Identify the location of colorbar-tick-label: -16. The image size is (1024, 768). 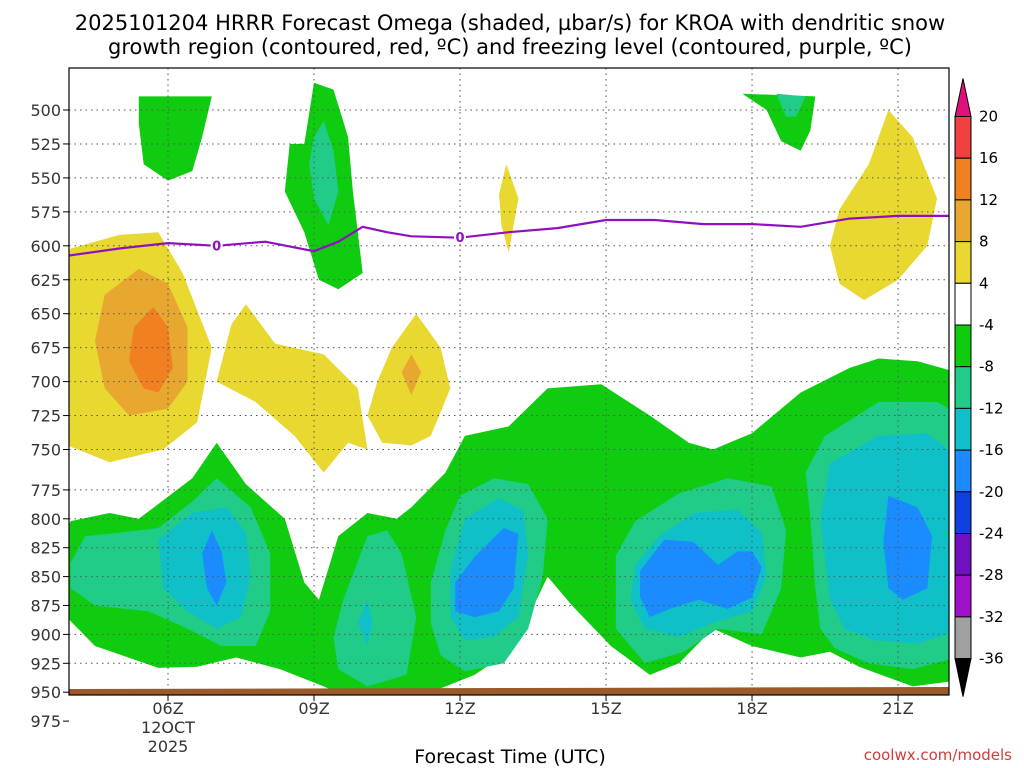
(991, 450).